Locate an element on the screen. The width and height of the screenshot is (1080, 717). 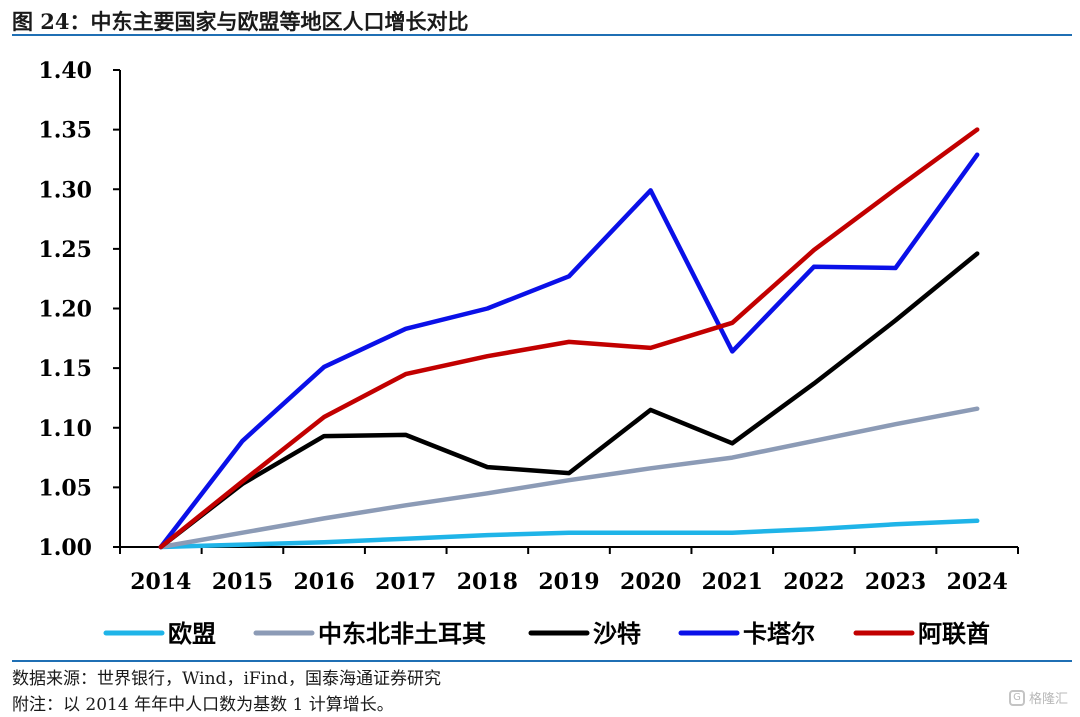
x-tick-label: 2017 is located at coordinates (405, 582).